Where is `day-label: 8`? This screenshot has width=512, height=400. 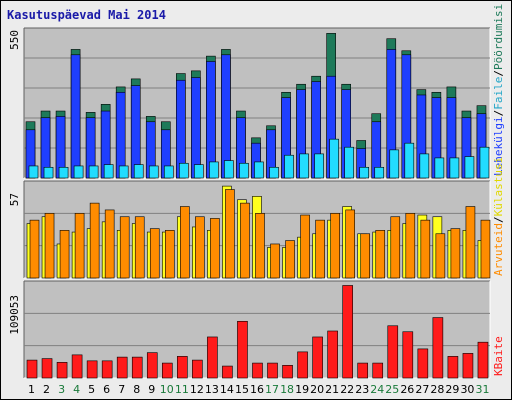
day-label: 8 is located at coordinates (136, 389).